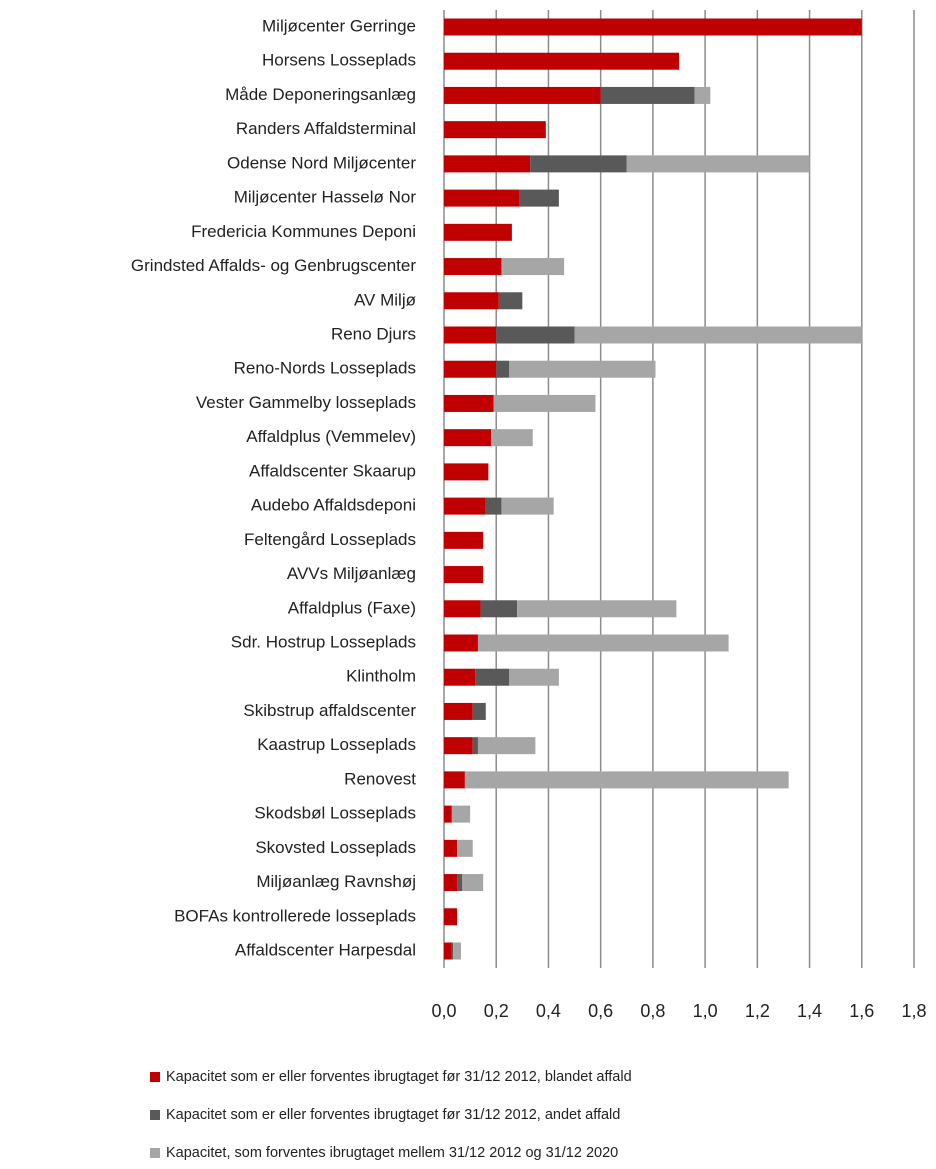 The width and height of the screenshot is (936, 1169). What do you see at coordinates (385, 299) in the screenshot?
I see `y-tick-label: AV Miljø` at bounding box center [385, 299].